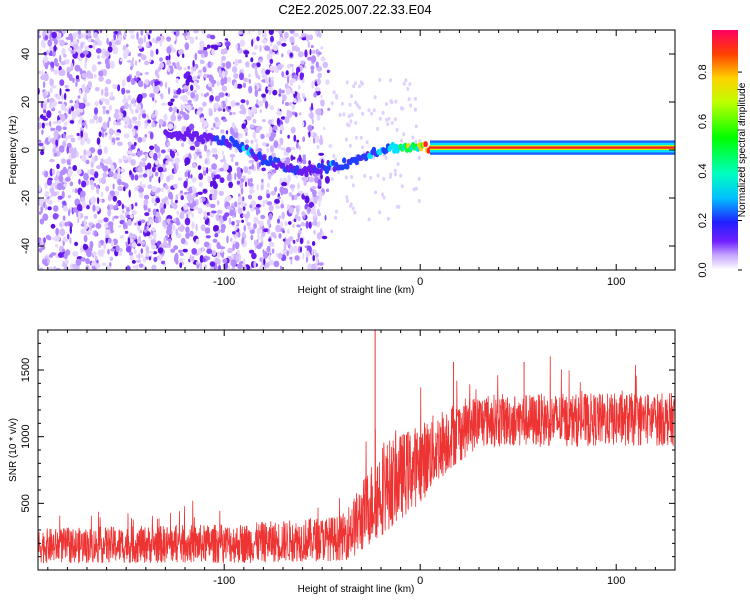 Image resolution: width=750 pixels, height=600 pixels. What do you see at coordinates (26, 54) in the screenshot?
I see `y-tick-label: 40` at bounding box center [26, 54].